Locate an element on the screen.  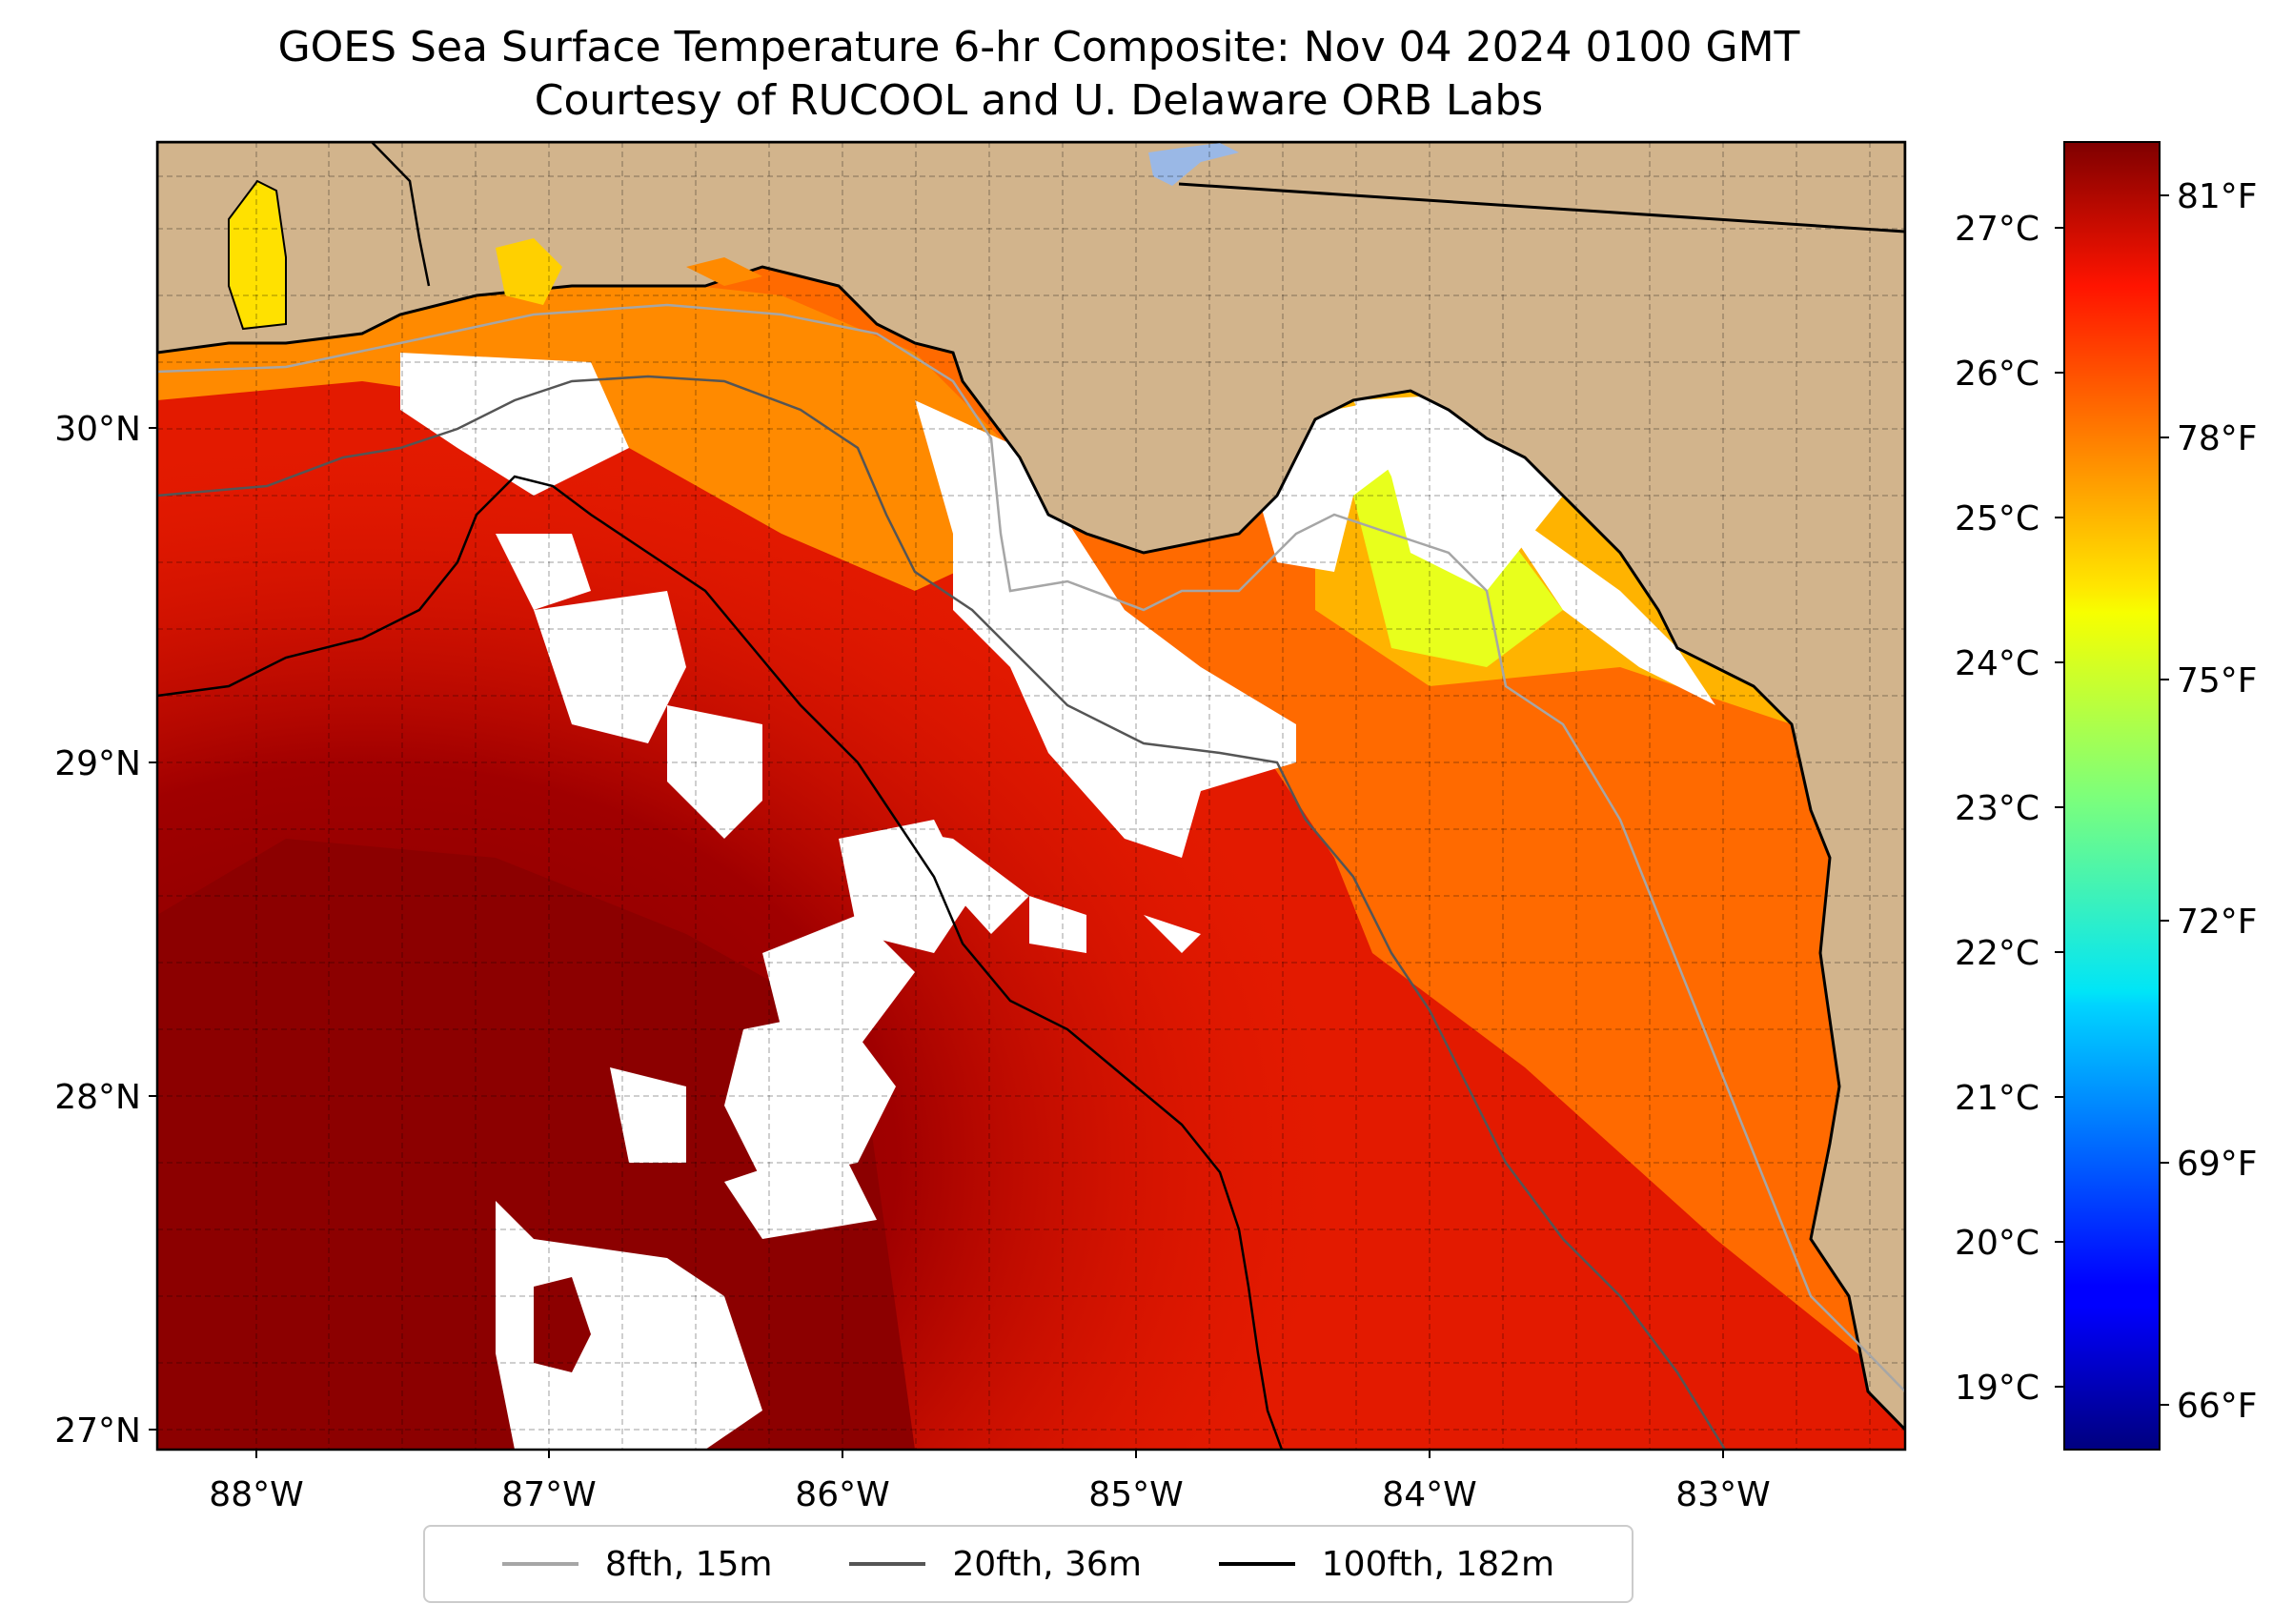
lat-tick-label: 29°N is located at coordinates (98, 763).